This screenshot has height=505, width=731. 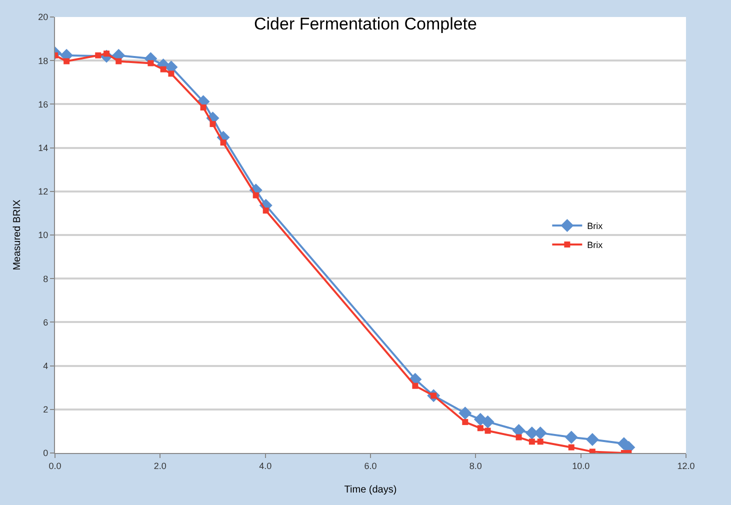 I want to click on x-axis-title: Time (days), so click(x=370, y=490).